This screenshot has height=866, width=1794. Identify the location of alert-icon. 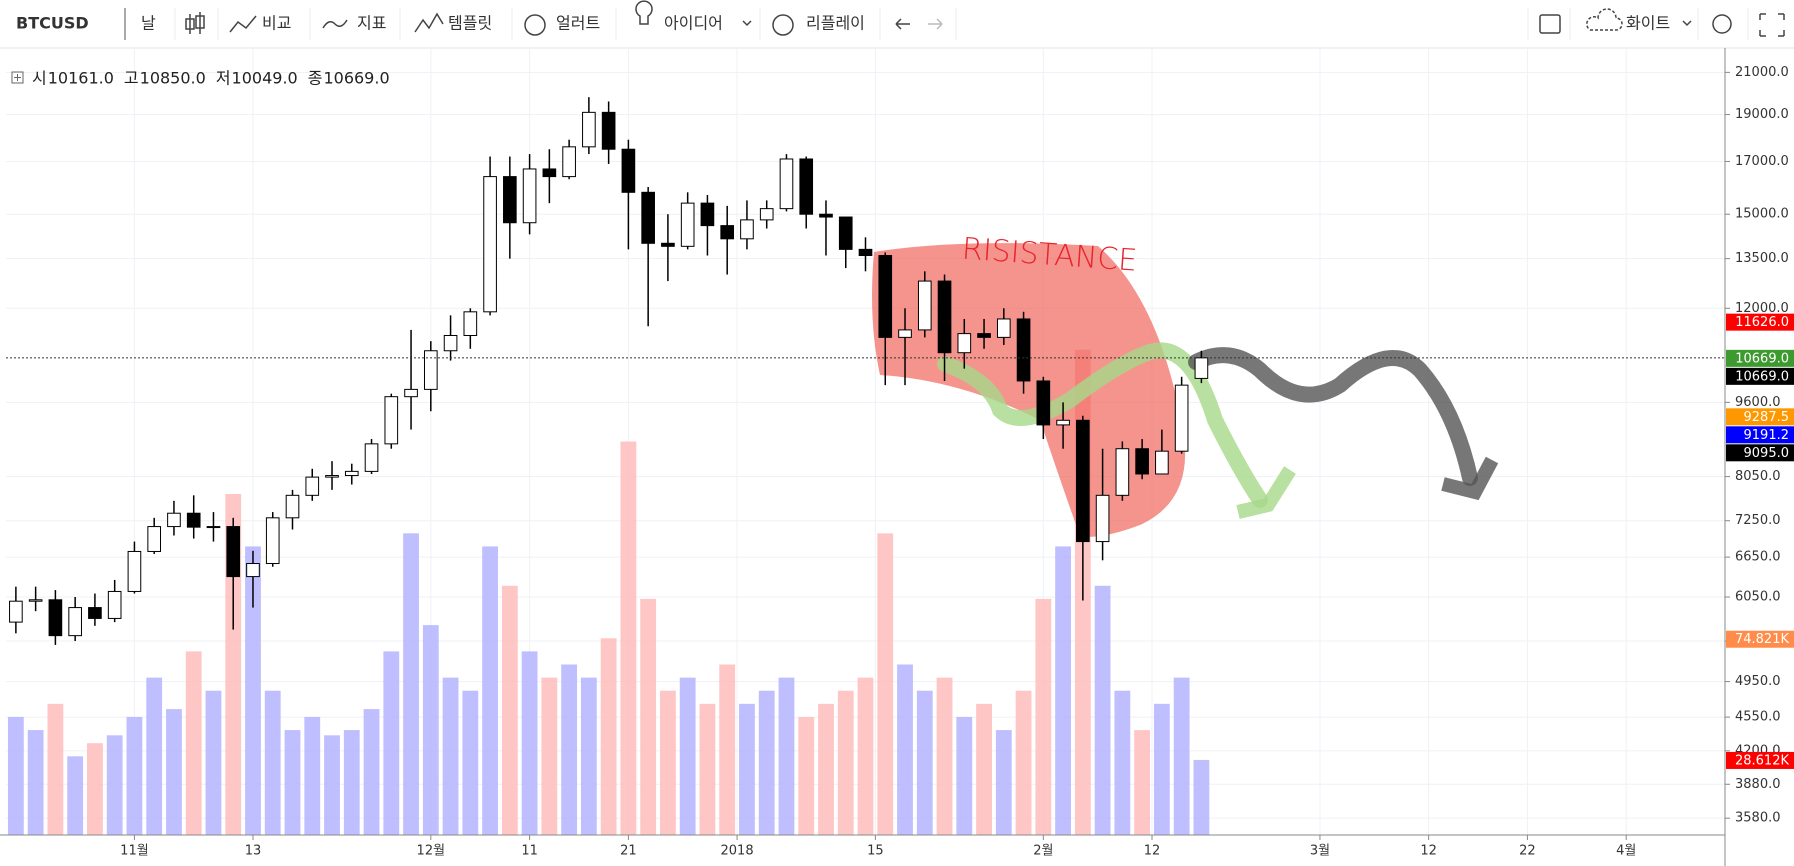
(535, 25).